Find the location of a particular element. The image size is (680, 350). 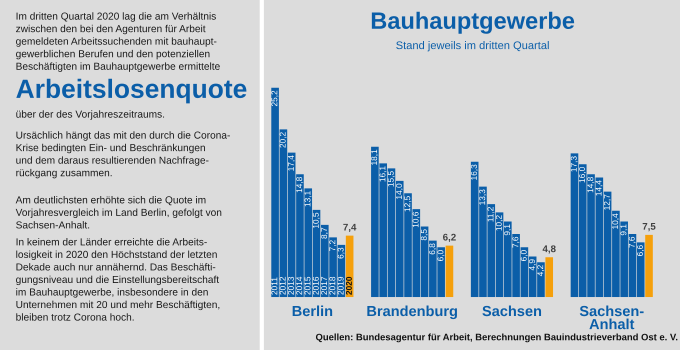

data-label: 10,4 is located at coordinates (616, 221).